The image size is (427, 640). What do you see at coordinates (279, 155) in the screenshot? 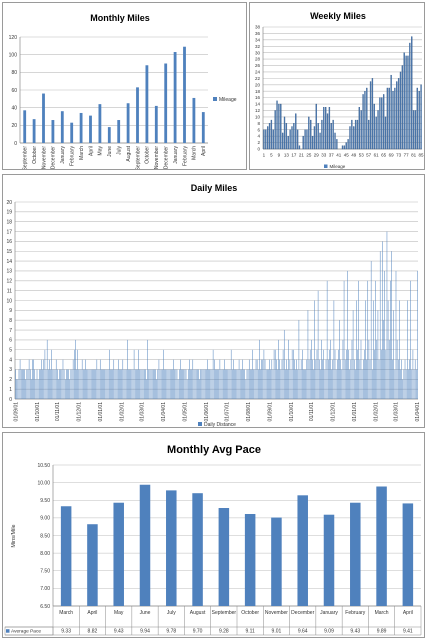
I see `x-tick-label: 9` at bounding box center [279, 155].